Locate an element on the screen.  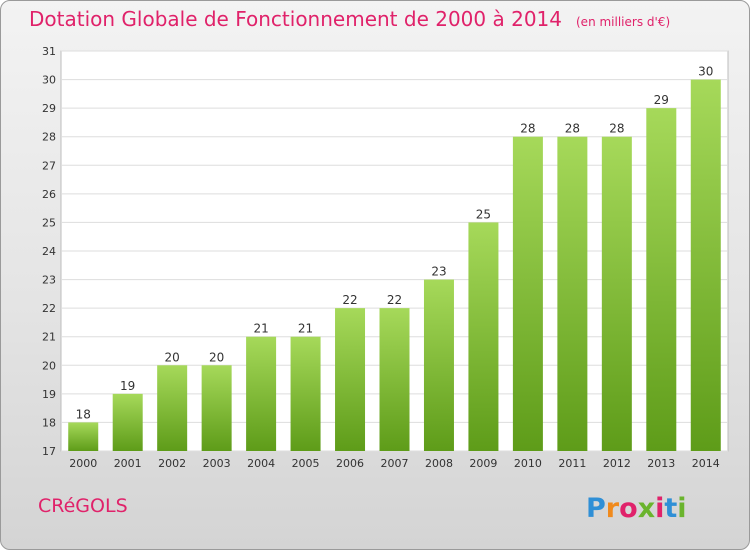
y-tick-label: 21 is located at coordinates (49, 337).